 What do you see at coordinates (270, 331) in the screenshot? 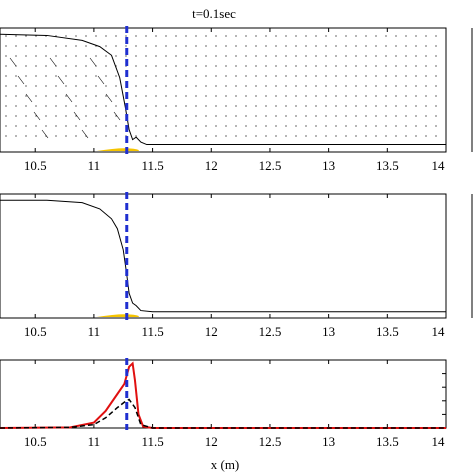
I see `x-tick-label: 12.5` at bounding box center [270, 331].